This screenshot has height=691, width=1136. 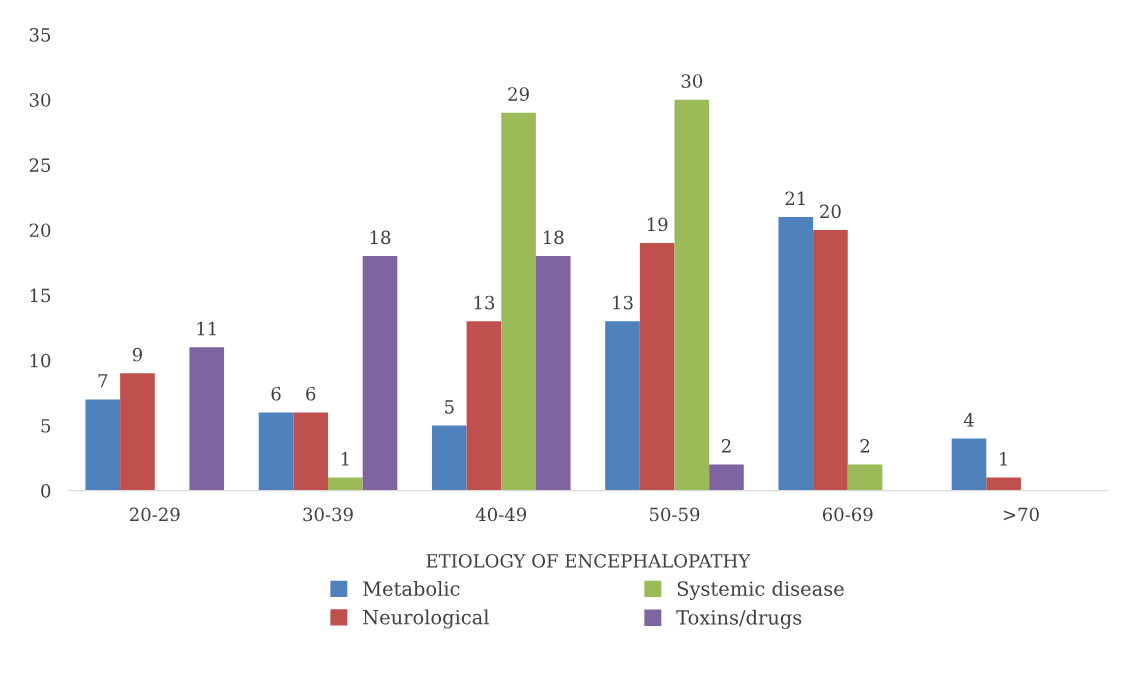 What do you see at coordinates (40, 360) in the screenshot?
I see `y-tick-label: 10` at bounding box center [40, 360].